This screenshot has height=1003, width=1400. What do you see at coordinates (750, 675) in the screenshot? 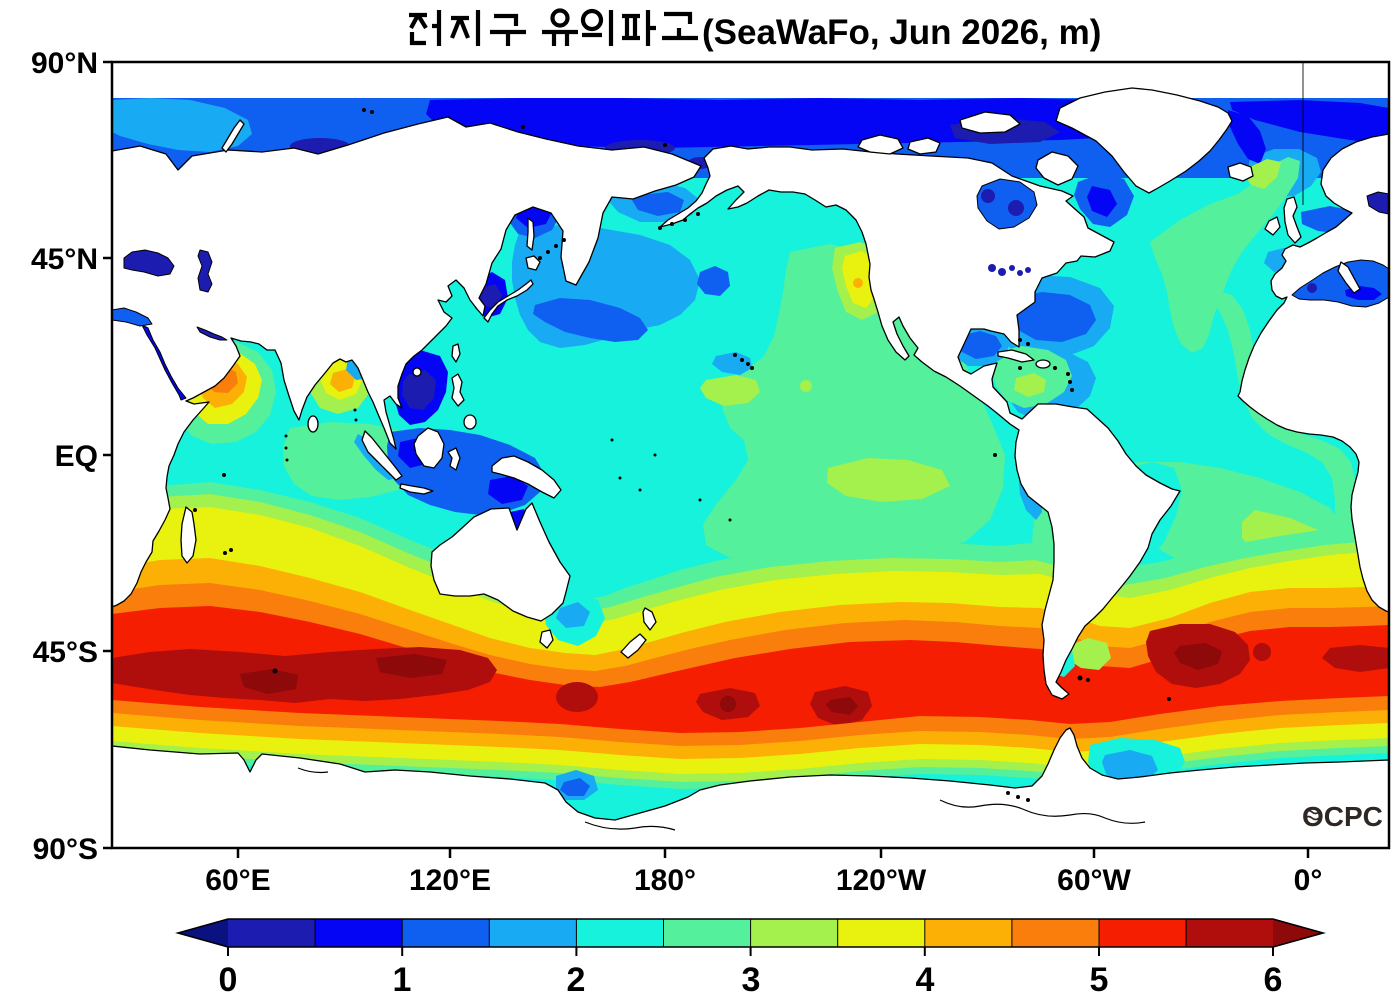
I see `extreme-wave-cores` at bounding box center [750, 675].